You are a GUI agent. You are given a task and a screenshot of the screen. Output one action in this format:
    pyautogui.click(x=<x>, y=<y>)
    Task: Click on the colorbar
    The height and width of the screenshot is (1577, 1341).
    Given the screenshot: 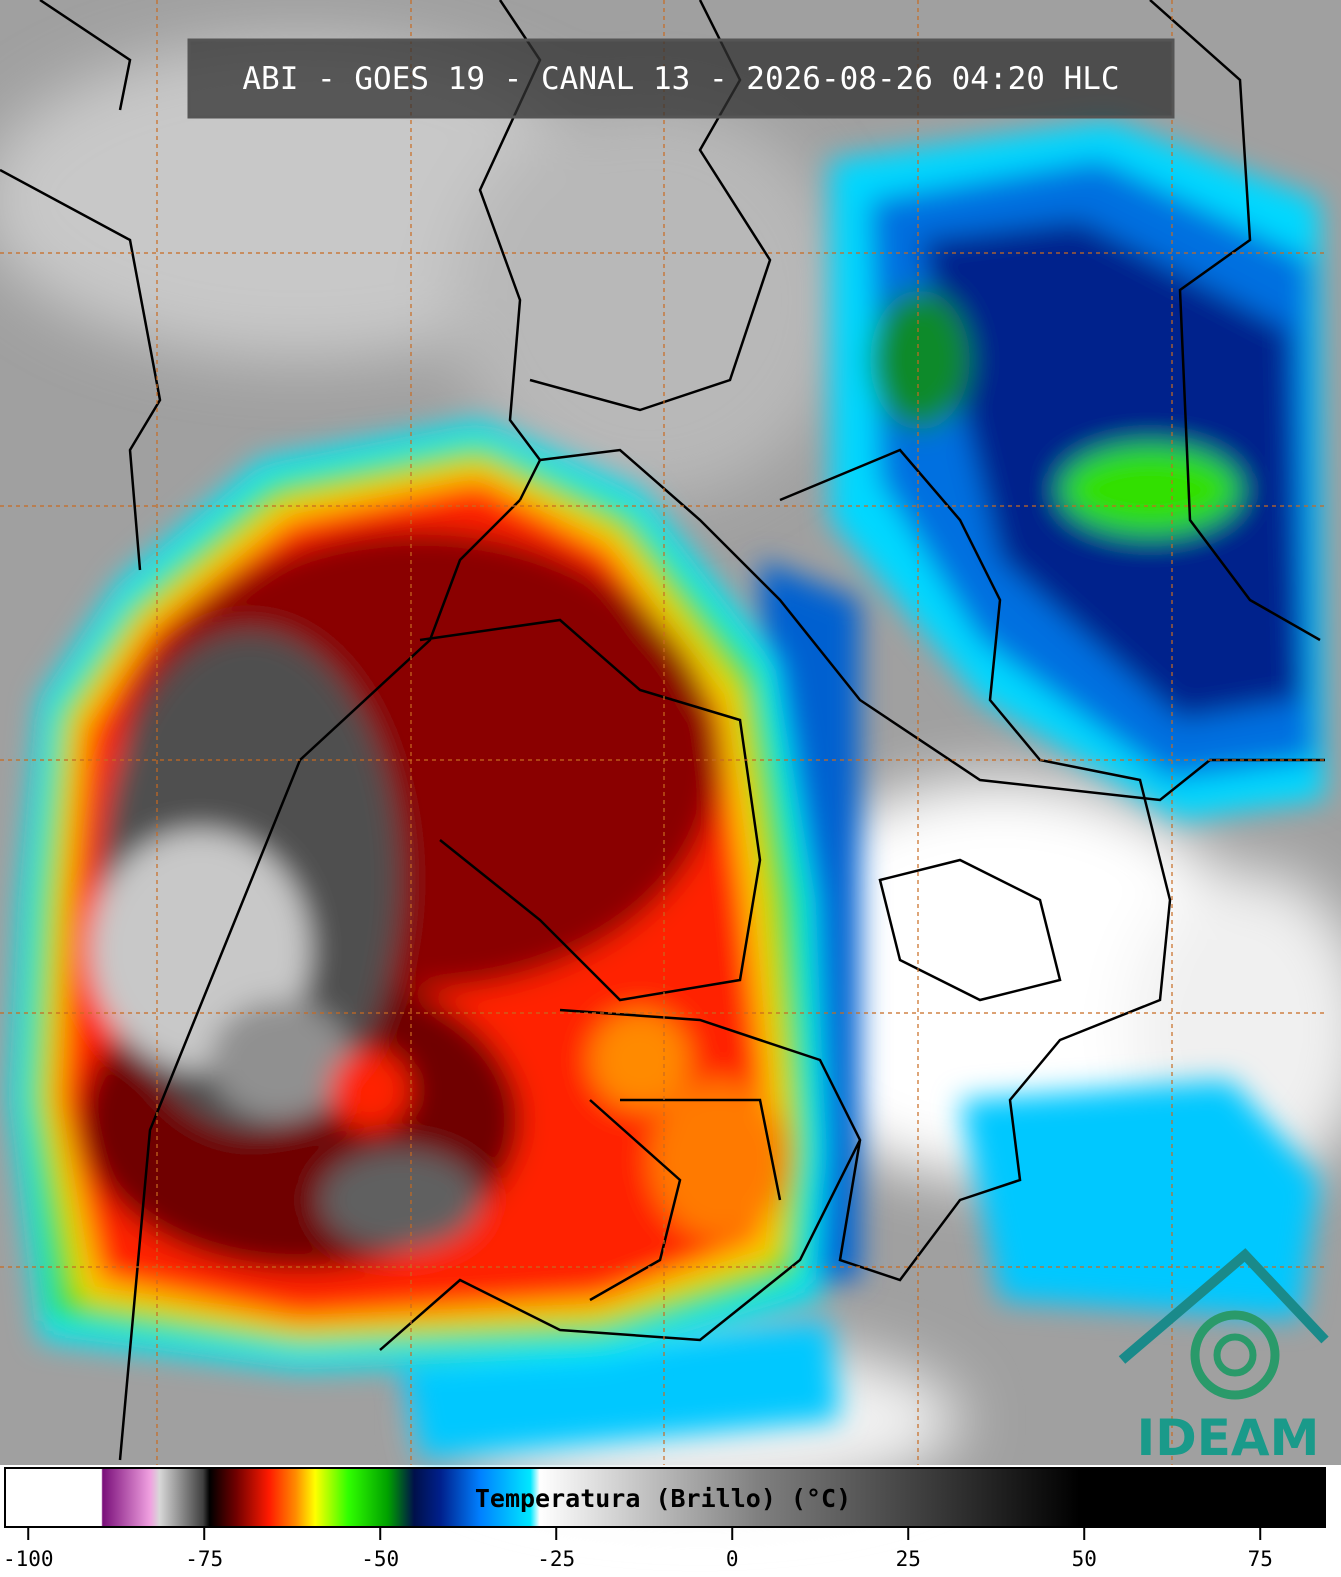 What is the action you would take?
    pyautogui.click(x=665, y=1497)
    